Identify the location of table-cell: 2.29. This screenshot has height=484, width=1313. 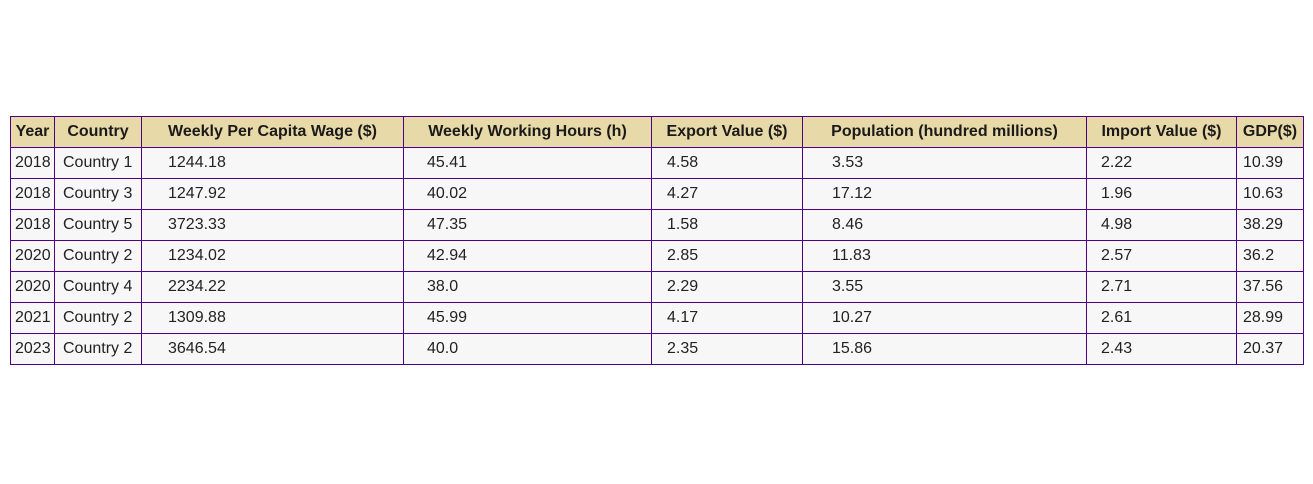
(727, 287).